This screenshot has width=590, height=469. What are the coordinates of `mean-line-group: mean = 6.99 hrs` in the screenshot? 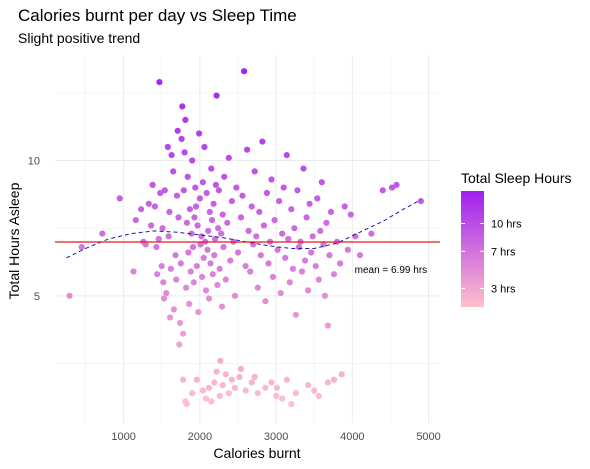 It's located at (247, 258).